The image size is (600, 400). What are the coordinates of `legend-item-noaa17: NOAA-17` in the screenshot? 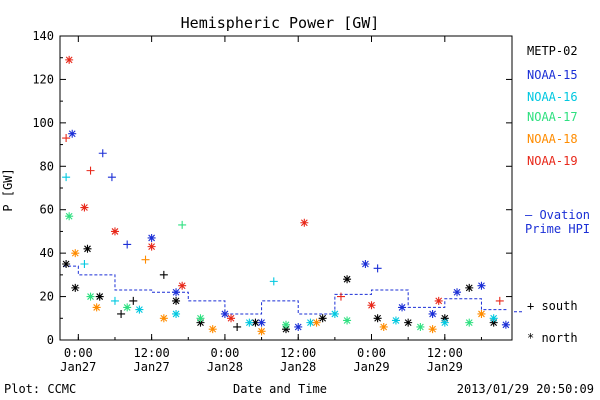 It's located at (552, 117).